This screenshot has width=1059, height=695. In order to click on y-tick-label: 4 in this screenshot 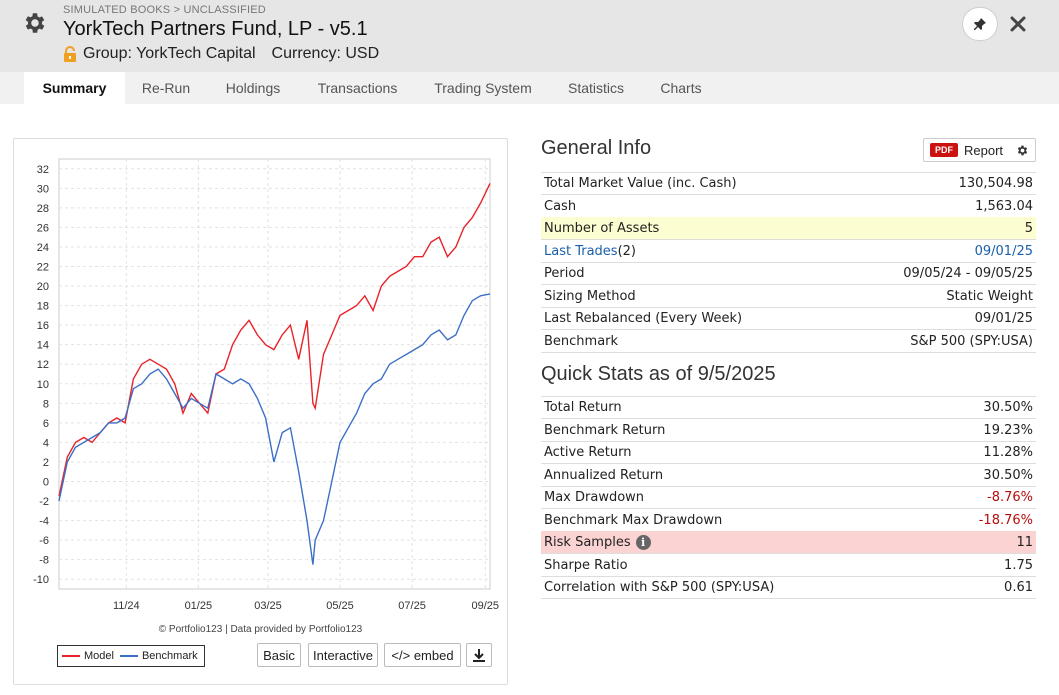, I will do `click(46, 443)`.